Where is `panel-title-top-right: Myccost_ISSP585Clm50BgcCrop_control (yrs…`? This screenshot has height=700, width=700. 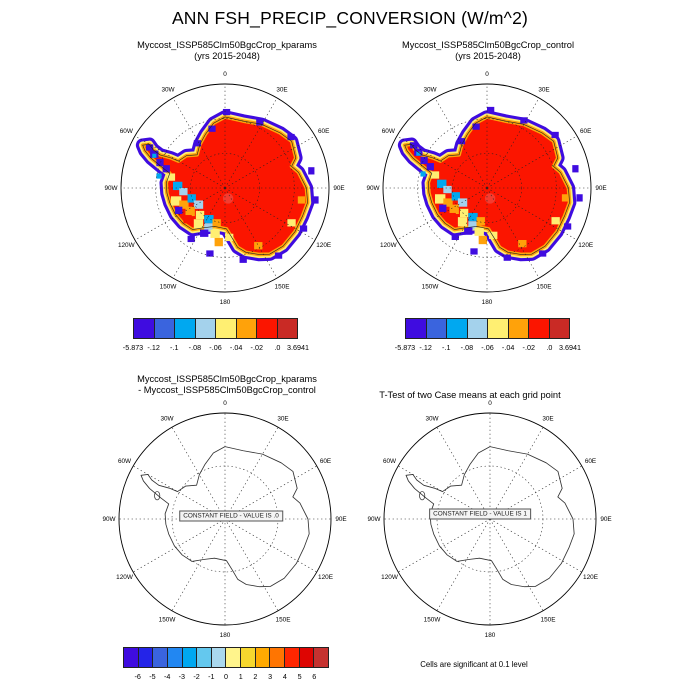
panel-title-top-right: Myccost_ISSP585Clm50BgcCrop_control (yrs… is located at coordinates (488, 50).